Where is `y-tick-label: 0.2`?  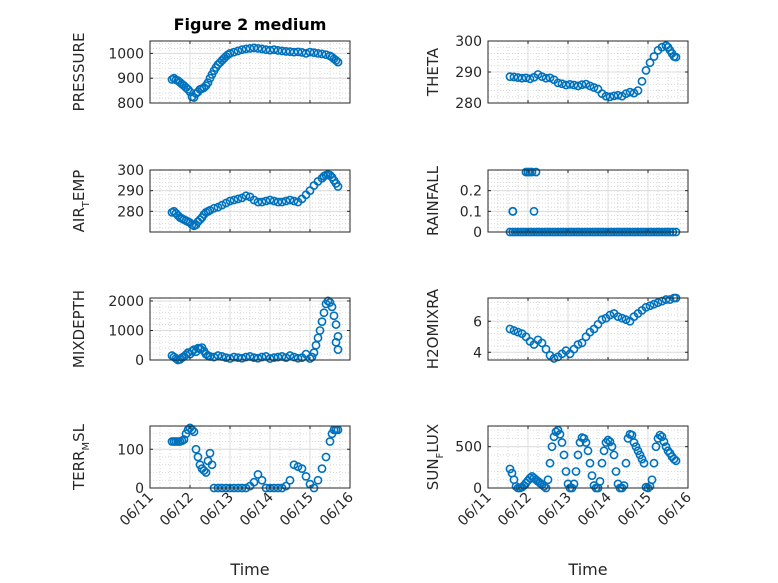
y-tick-label: 0.2 is located at coordinates (471, 192).